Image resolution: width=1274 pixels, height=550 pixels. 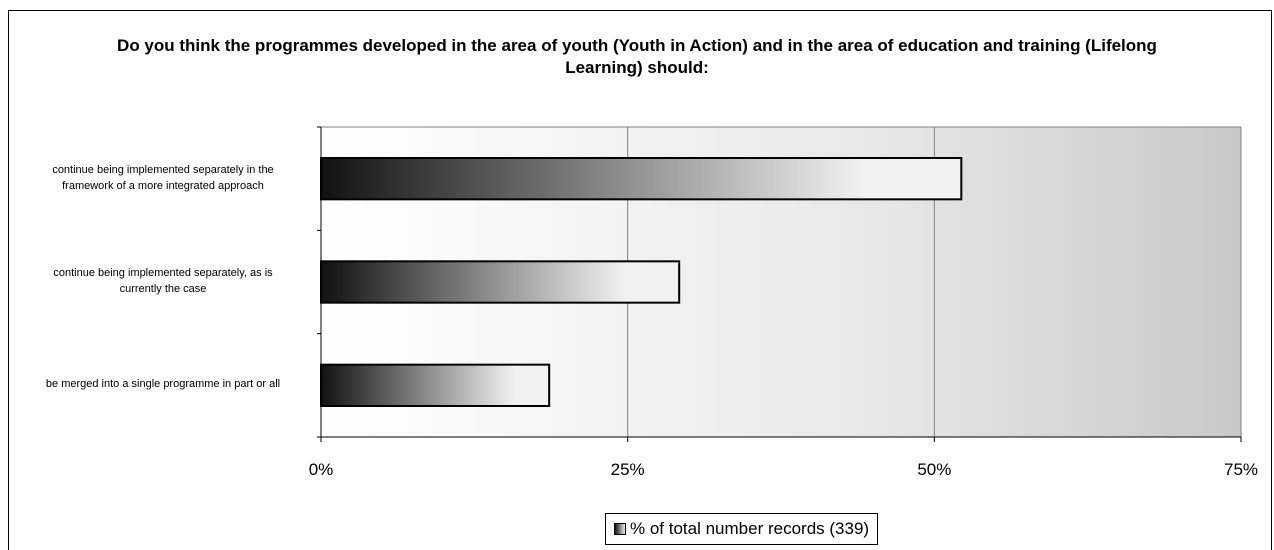 I want to click on category-label-line: currently the case, so click(x=163, y=289).